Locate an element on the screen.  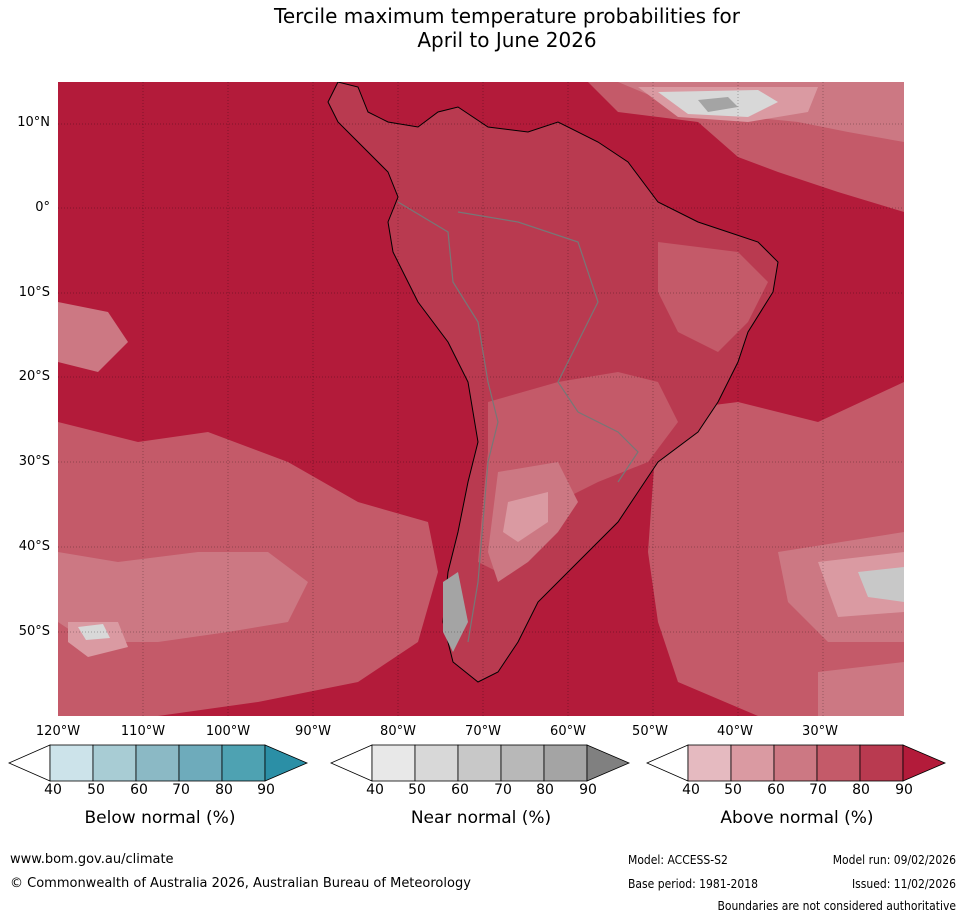
lon-label-60w: 60°W is located at coordinates (568, 731).